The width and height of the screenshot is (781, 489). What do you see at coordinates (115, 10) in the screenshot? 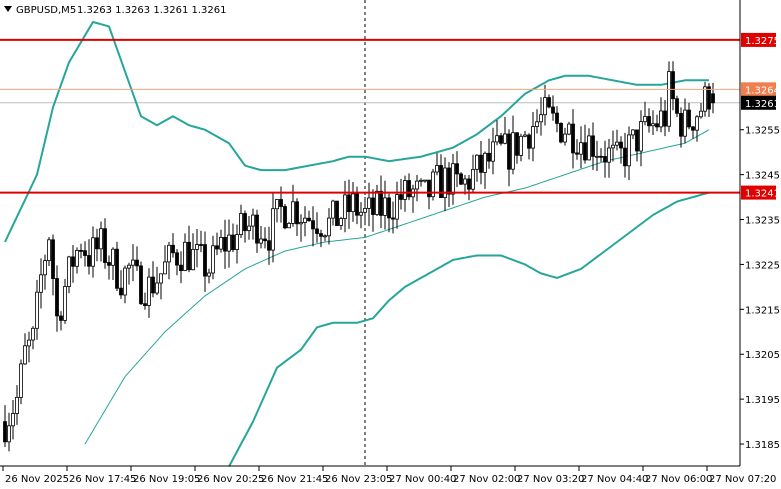
I see `chart-header: GBPUSD,M5 1.3263 1.3263 1.3261 1.3261` at bounding box center [115, 10].